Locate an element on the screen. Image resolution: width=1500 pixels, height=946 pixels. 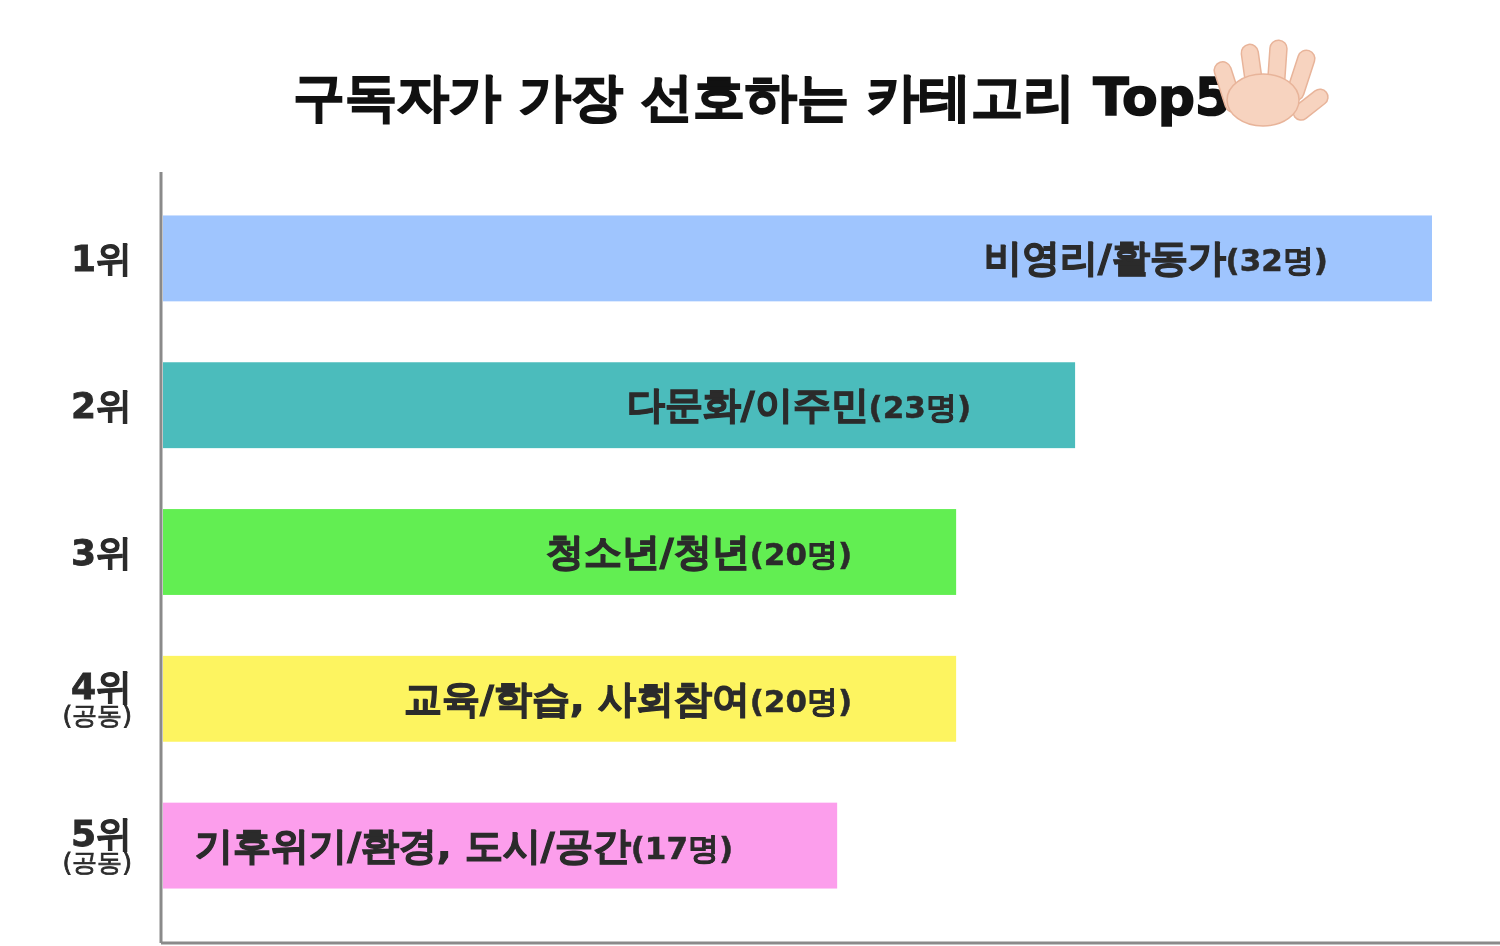
title: 구독자가 가장 선호하는 카테고리 Top5 is located at coordinates (762, 97).